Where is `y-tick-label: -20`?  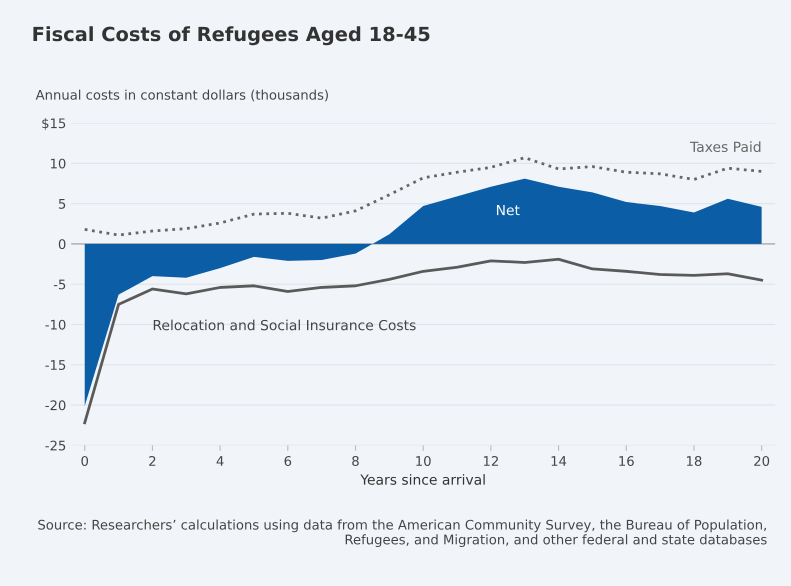
y-tick-label: -20 is located at coordinates (55, 405).